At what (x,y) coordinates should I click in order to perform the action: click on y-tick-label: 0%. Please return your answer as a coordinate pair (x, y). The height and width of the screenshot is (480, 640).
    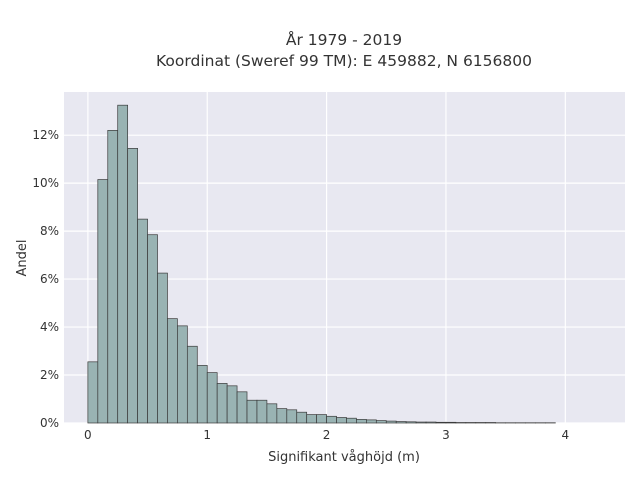
    Looking at the image, I should click on (49, 423).